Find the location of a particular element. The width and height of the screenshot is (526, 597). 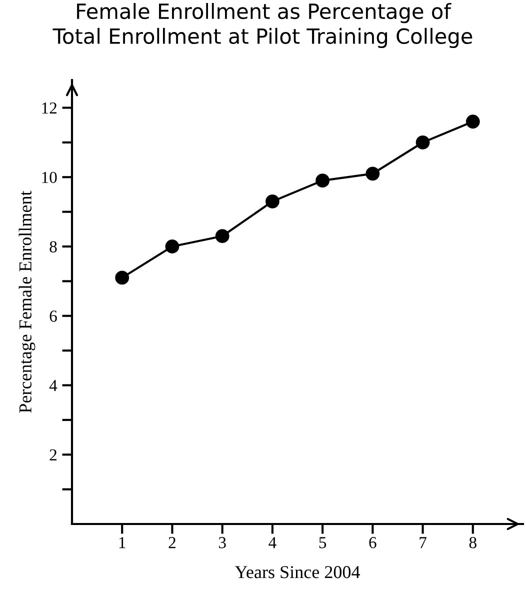

y-tick-label: 4 is located at coordinates (53, 386).